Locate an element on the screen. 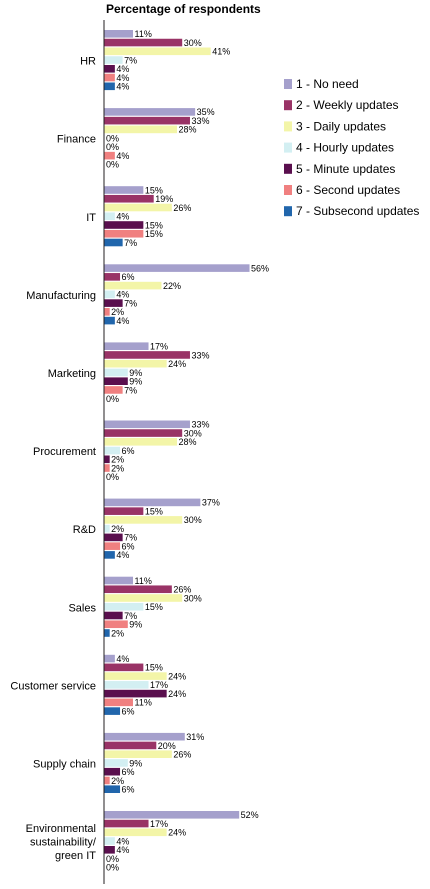 This screenshot has height=889, width=430. category-label: R&D is located at coordinates (84, 530).